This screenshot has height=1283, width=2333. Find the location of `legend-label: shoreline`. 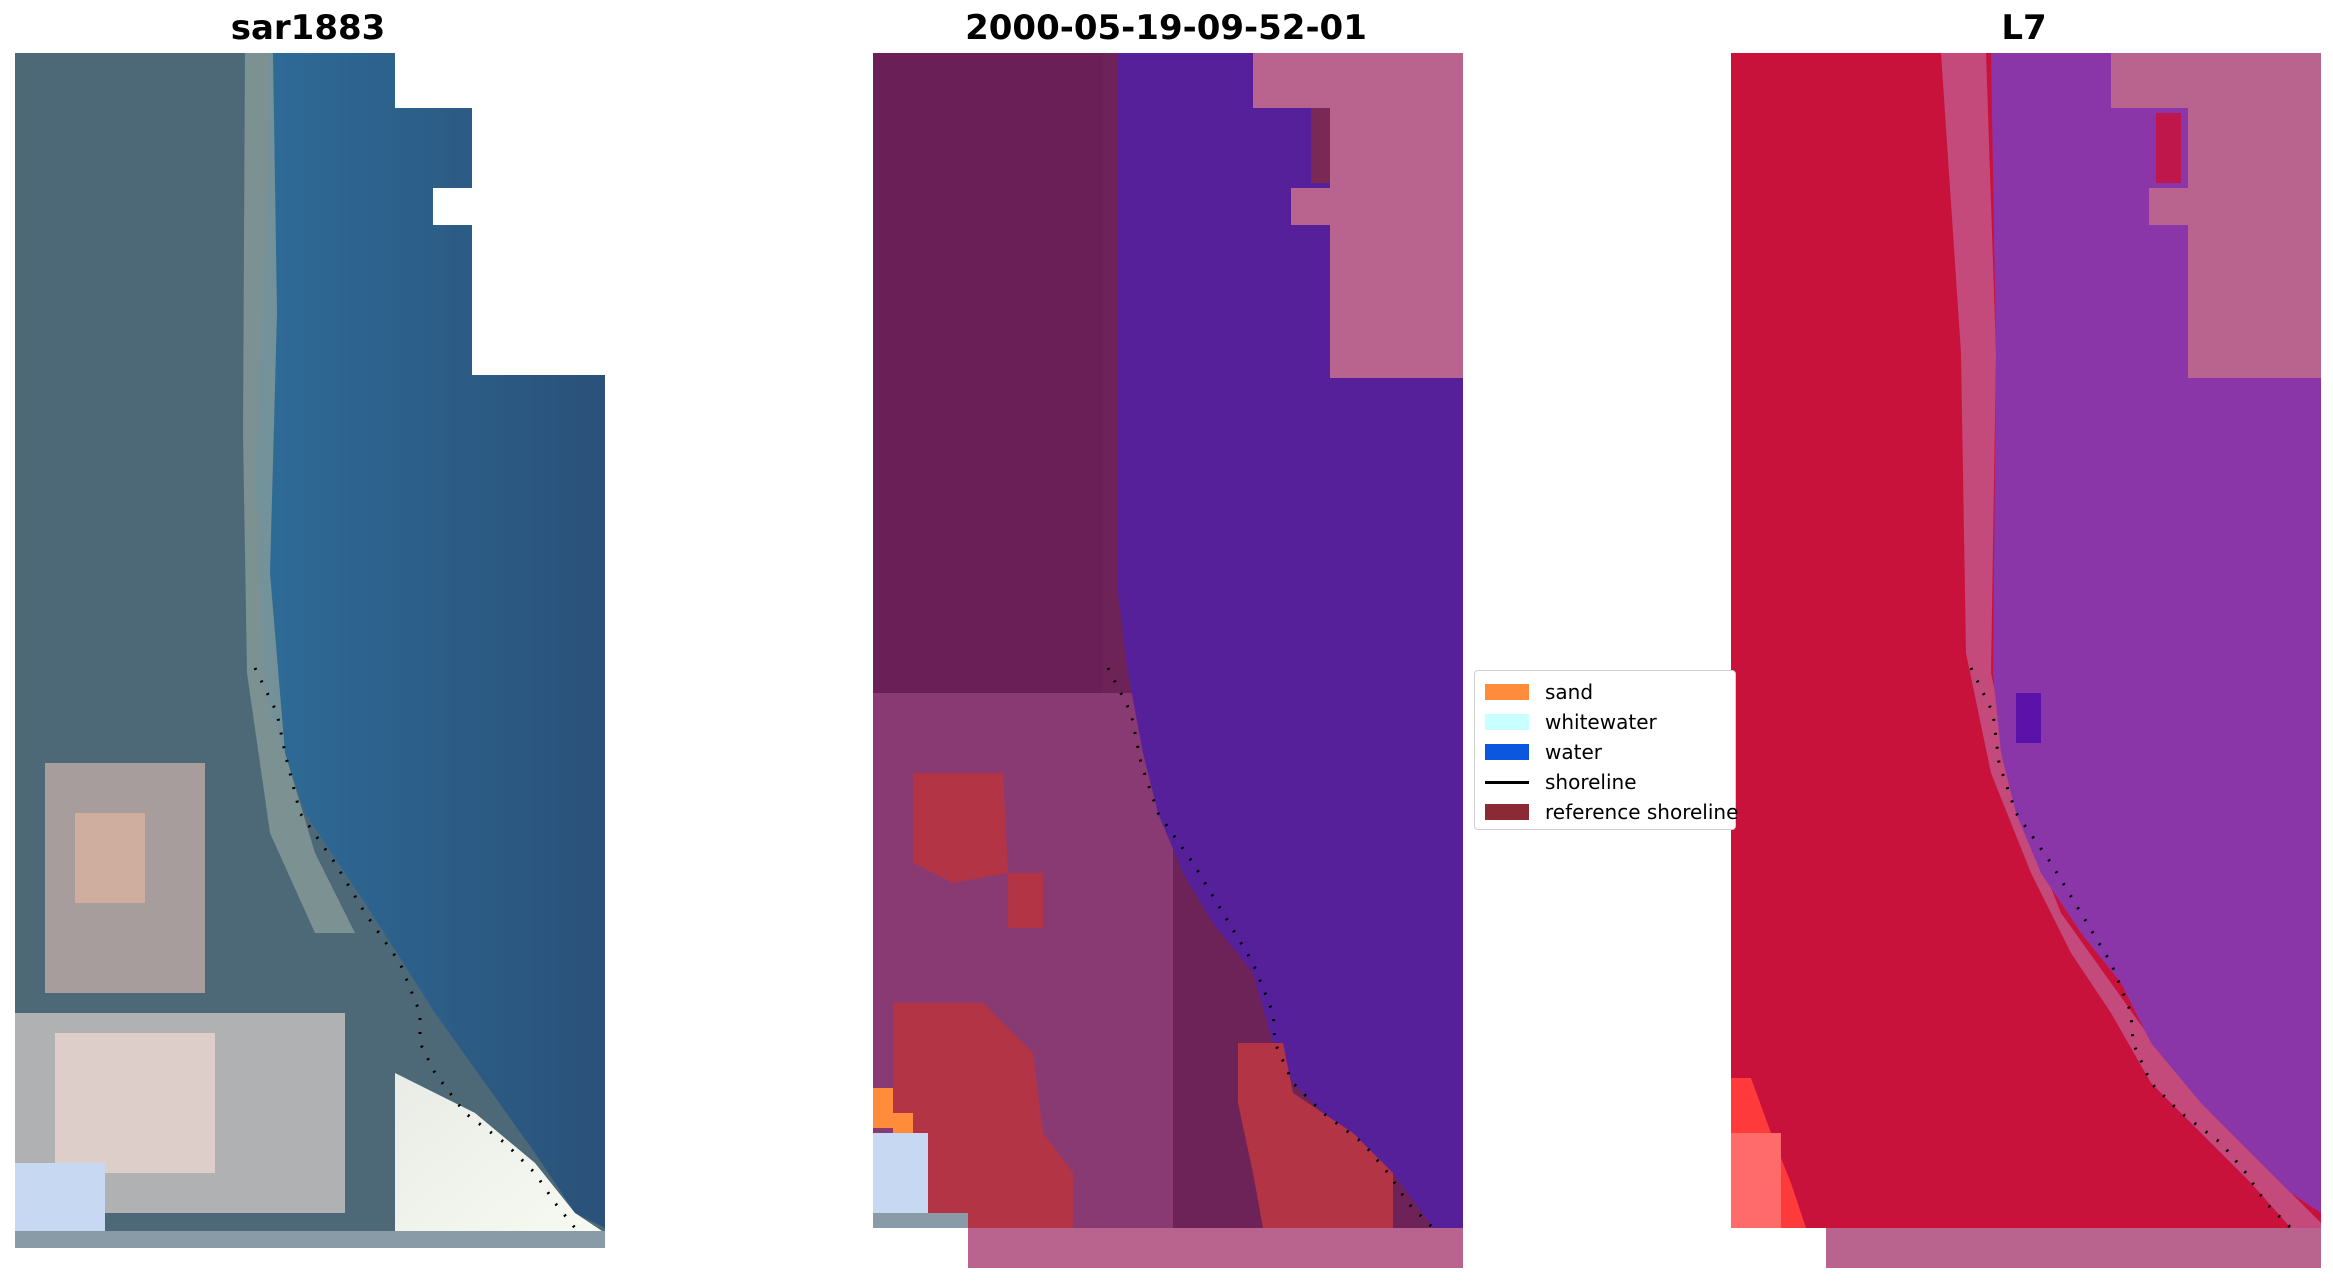

legend-label: shoreline is located at coordinates (1591, 782).